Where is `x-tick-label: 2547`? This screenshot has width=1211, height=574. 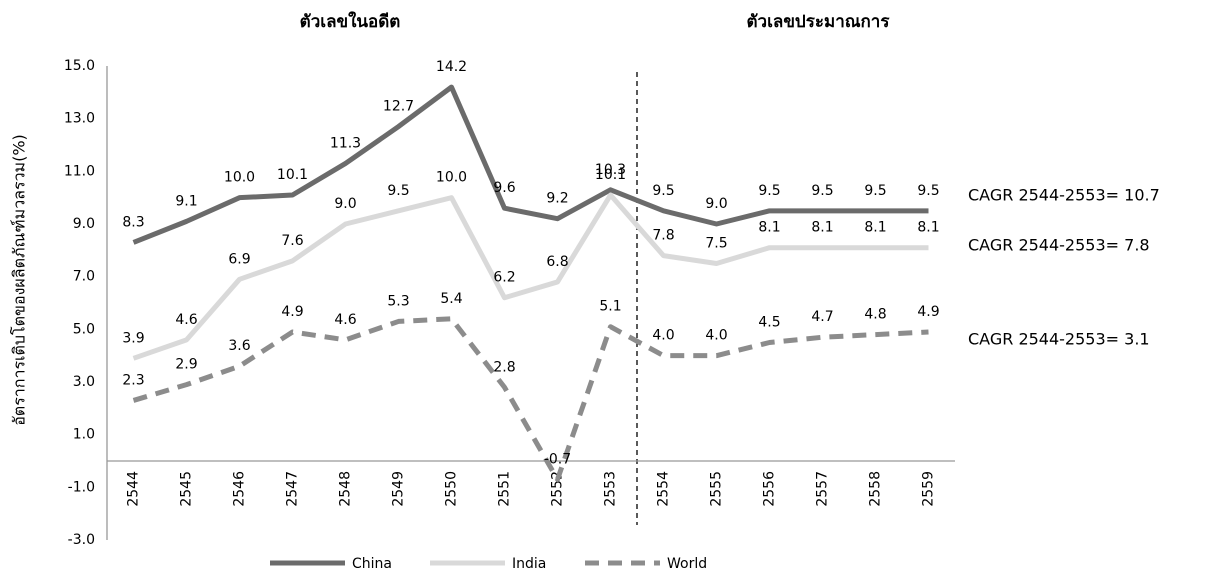
x-tick-label: 2547 is located at coordinates (293, 489).